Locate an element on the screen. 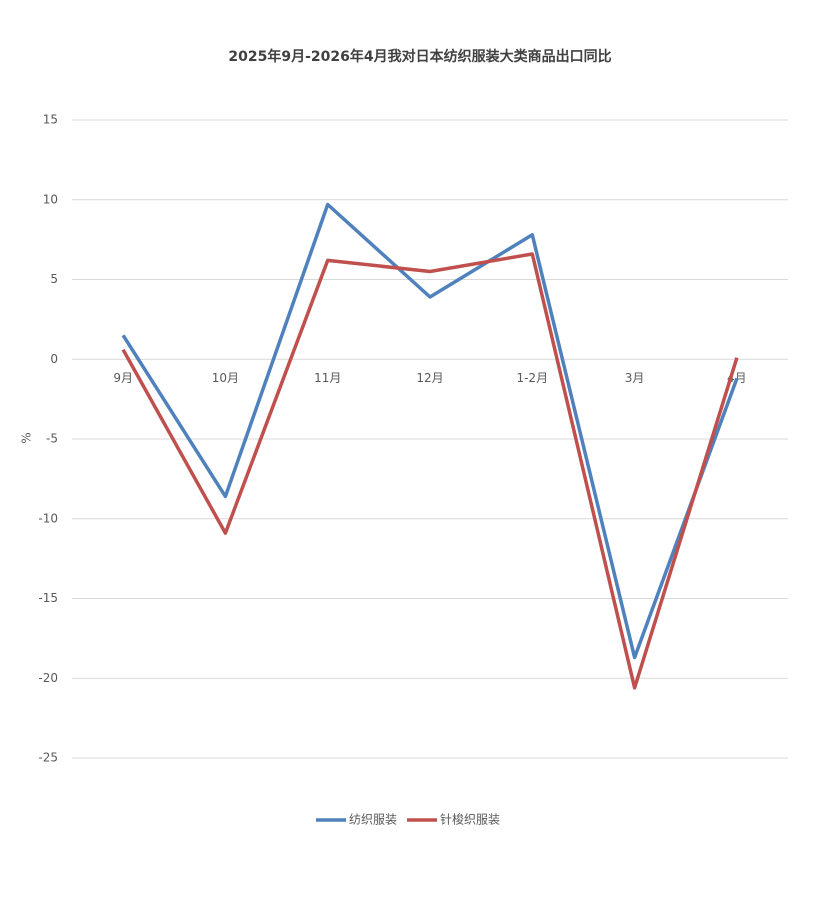  x-tick-label: 3月 is located at coordinates (635, 378).